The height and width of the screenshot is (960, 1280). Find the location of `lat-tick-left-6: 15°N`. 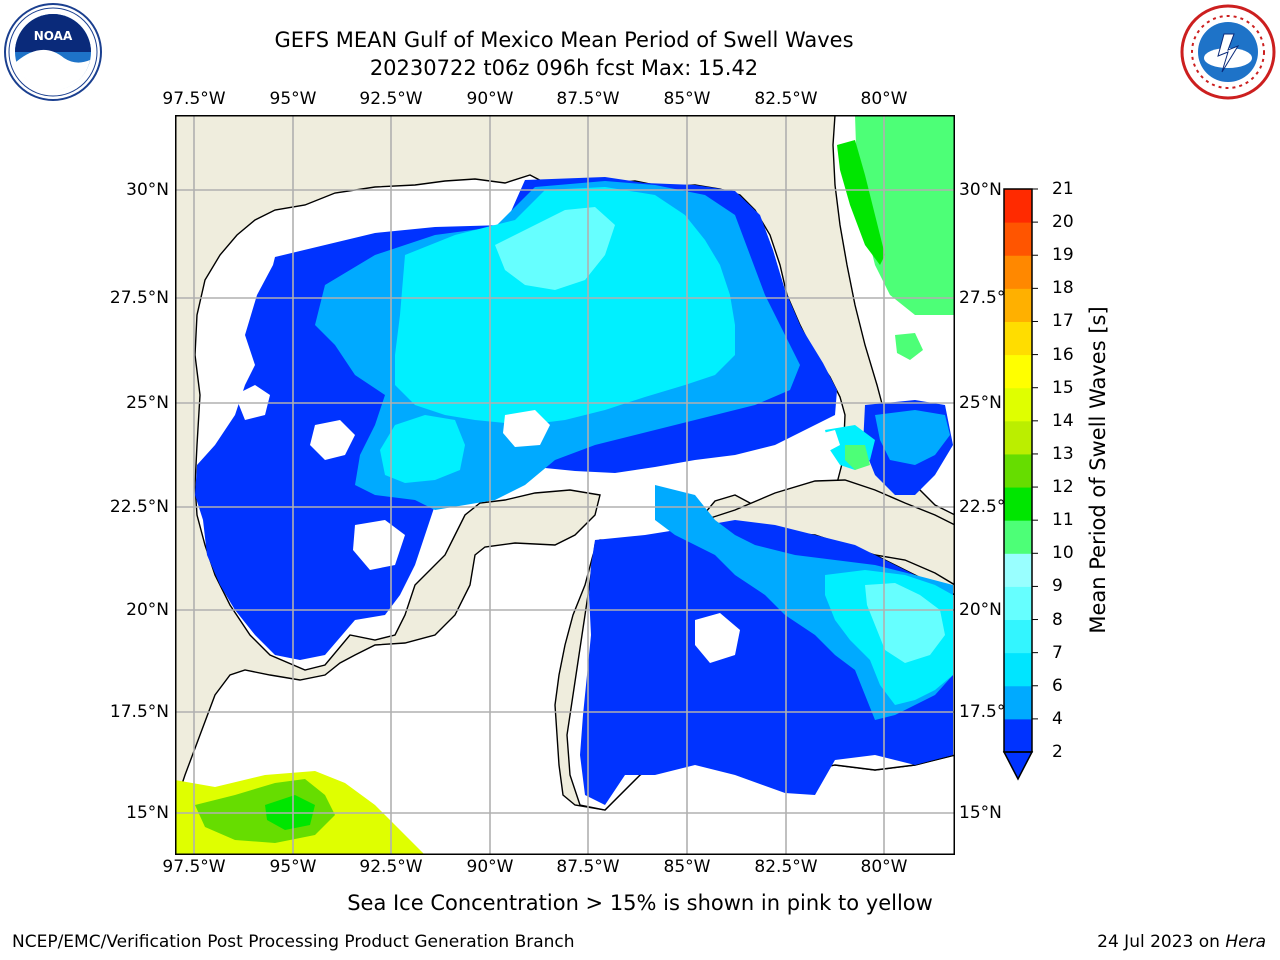

lat-tick-left-6: 15°N is located at coordinates (147, 813).